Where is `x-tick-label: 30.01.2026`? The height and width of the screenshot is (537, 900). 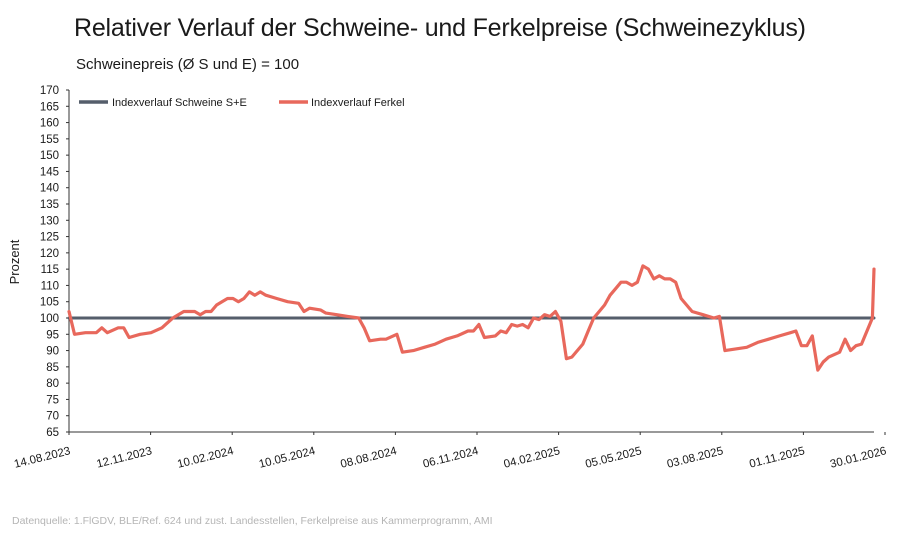
x-tick-label: 30.01.2026 is located at coordinates (858, 458).